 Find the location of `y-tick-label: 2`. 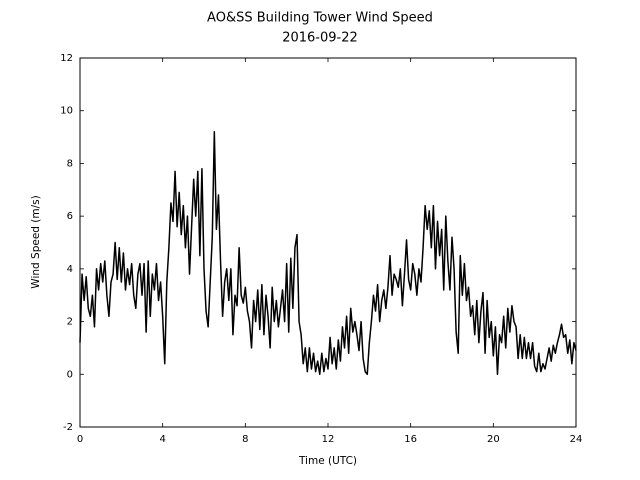

y-tick-label: 2 is located at coordinates (70, 322).